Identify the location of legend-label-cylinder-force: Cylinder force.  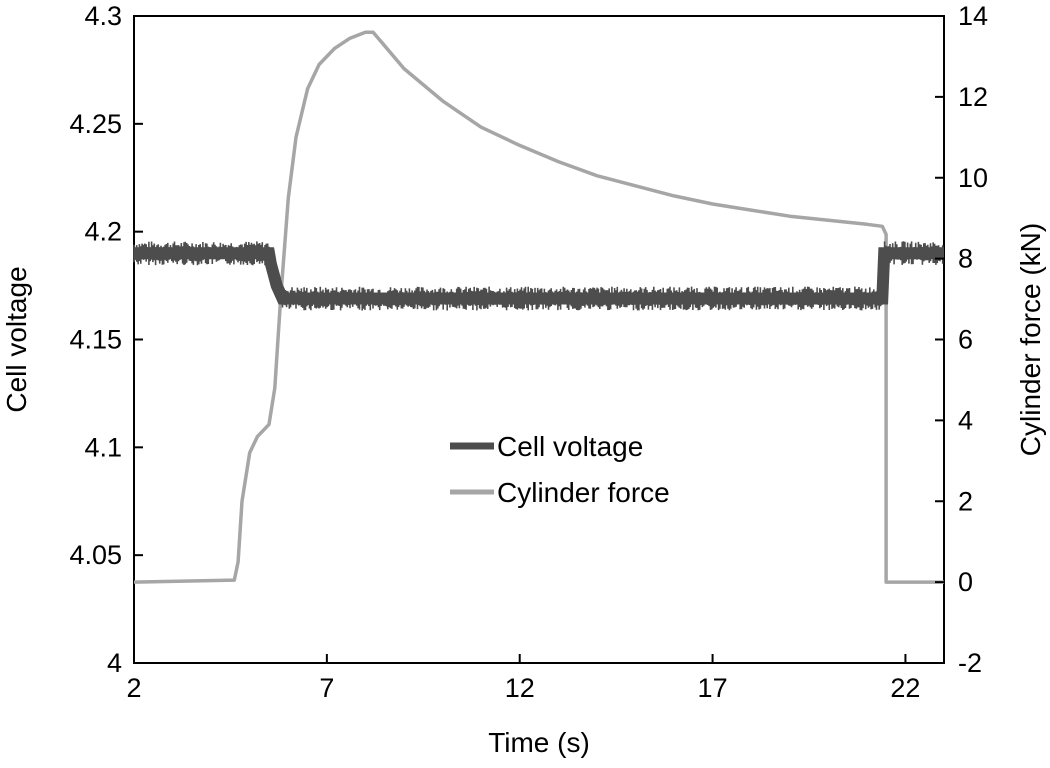
(583, 492).